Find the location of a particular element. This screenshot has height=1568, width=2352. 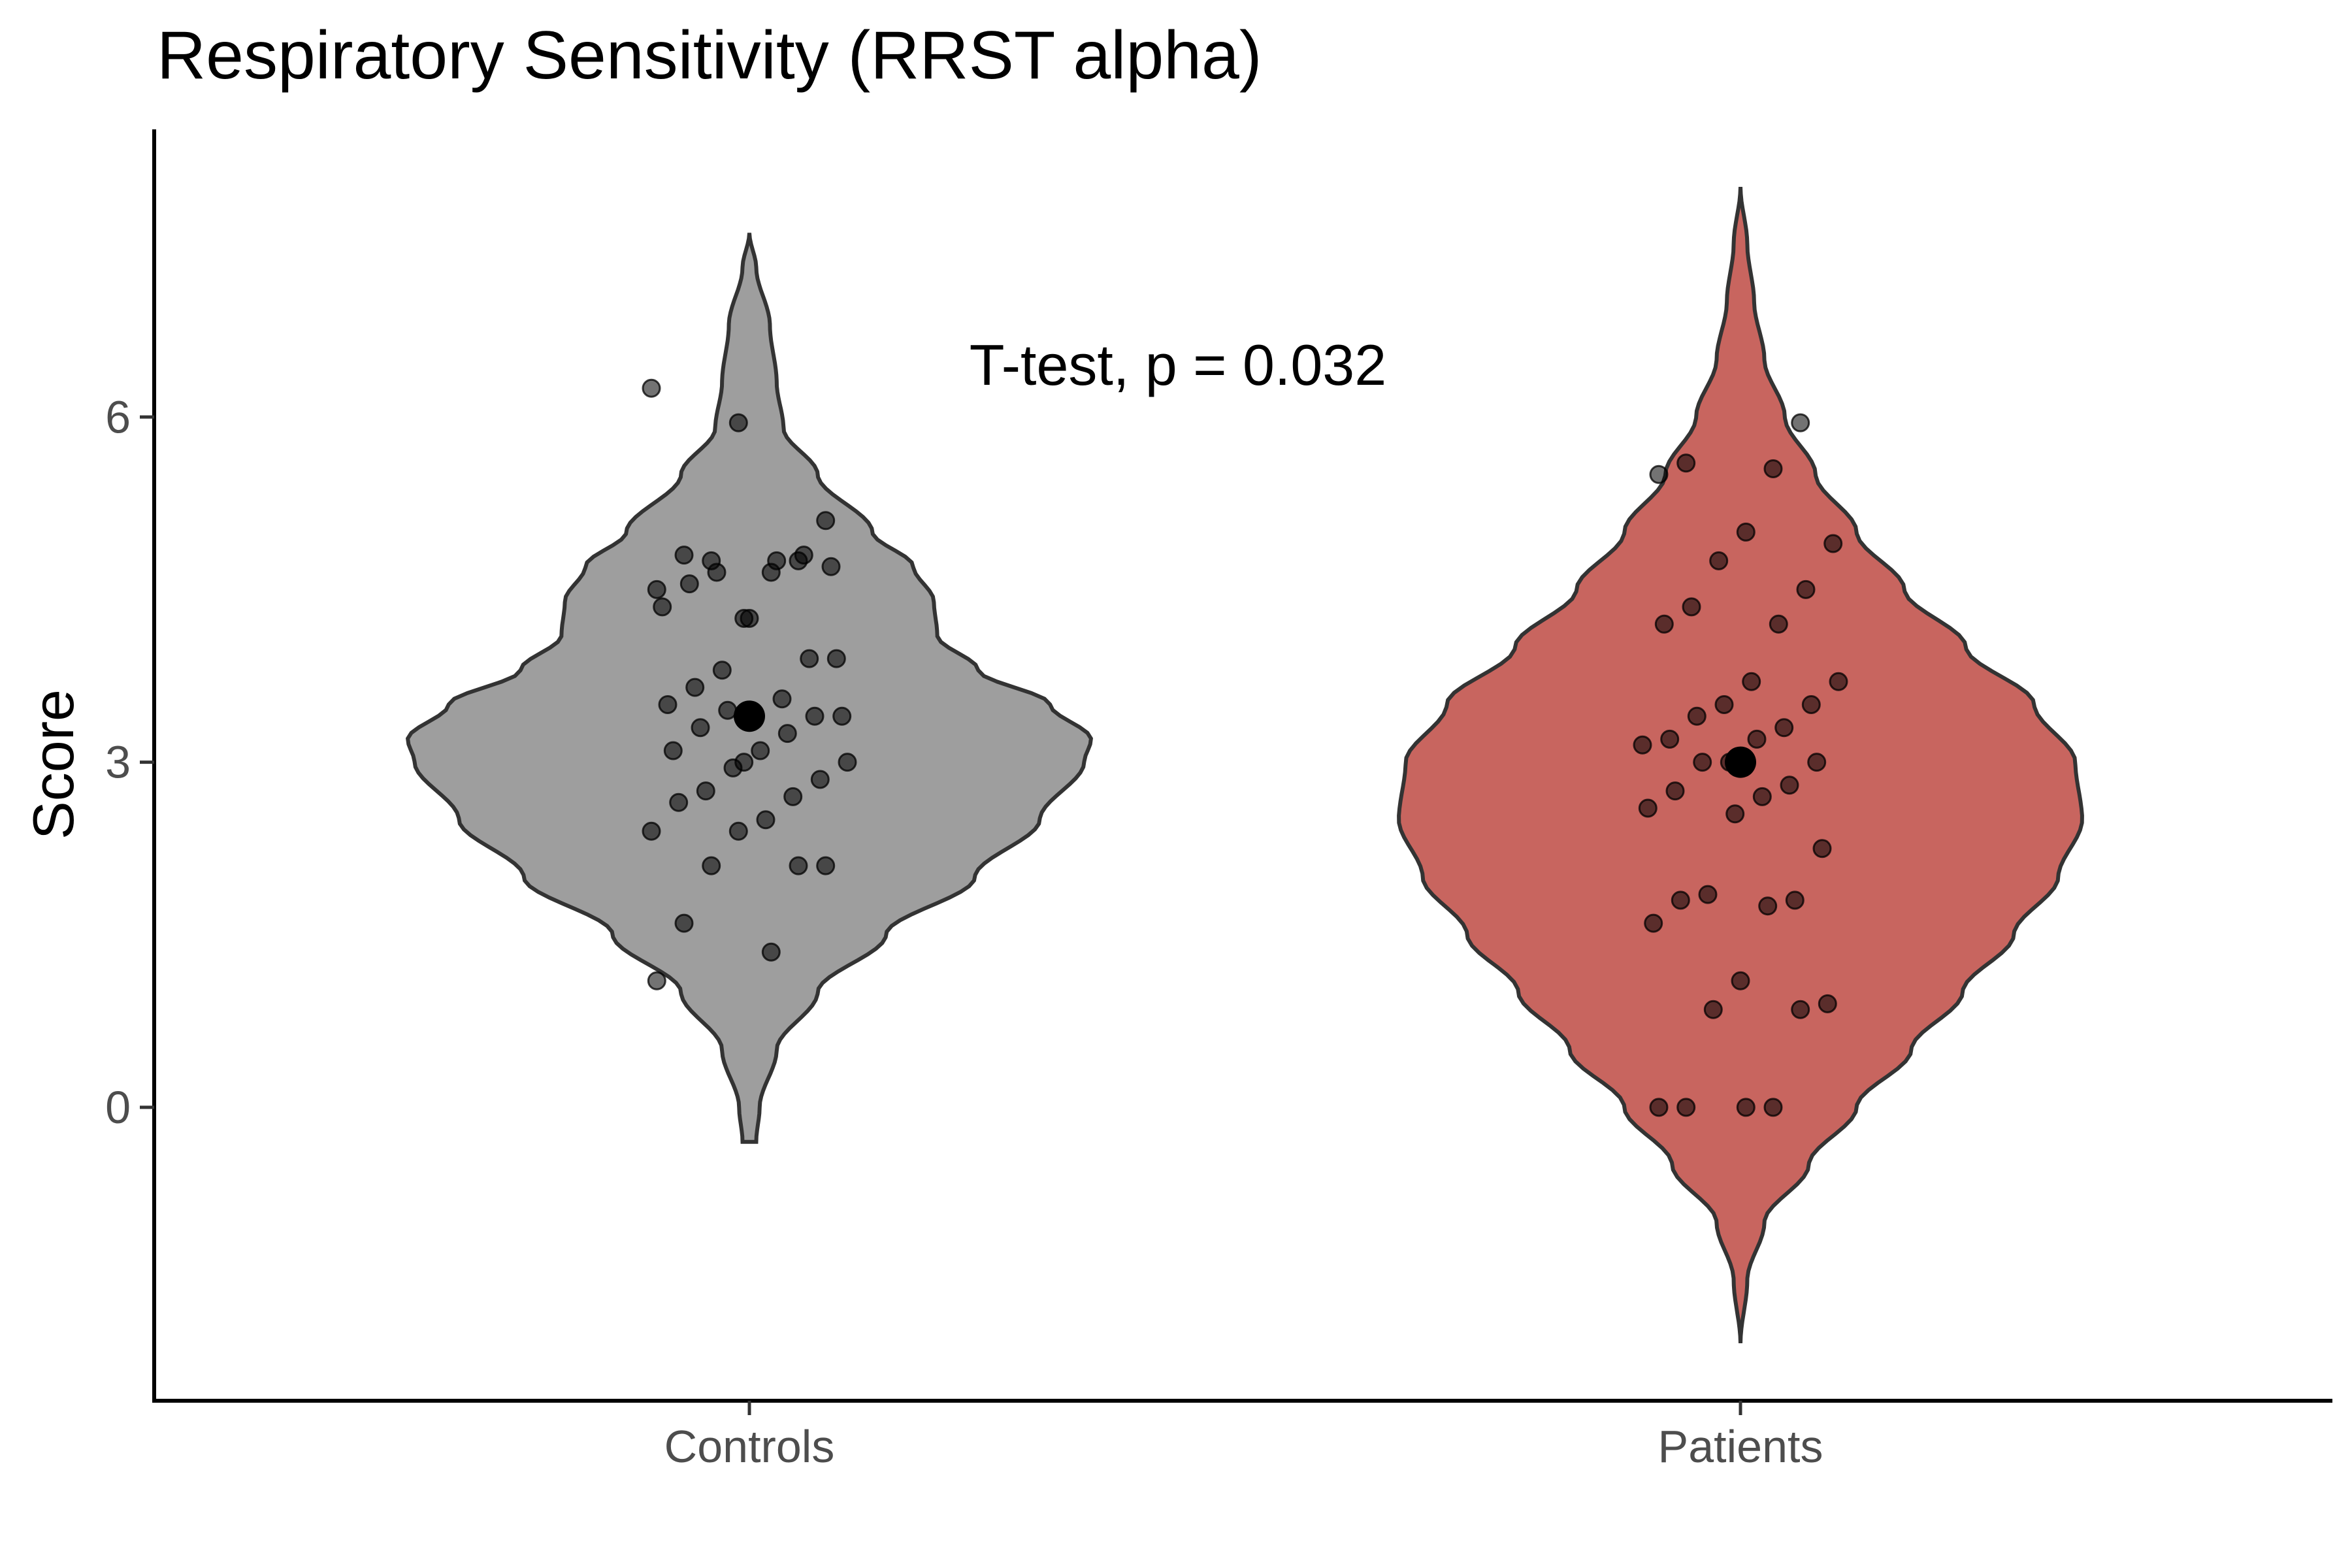

y-tick-label: 3 is located at coordinates (118, 762).